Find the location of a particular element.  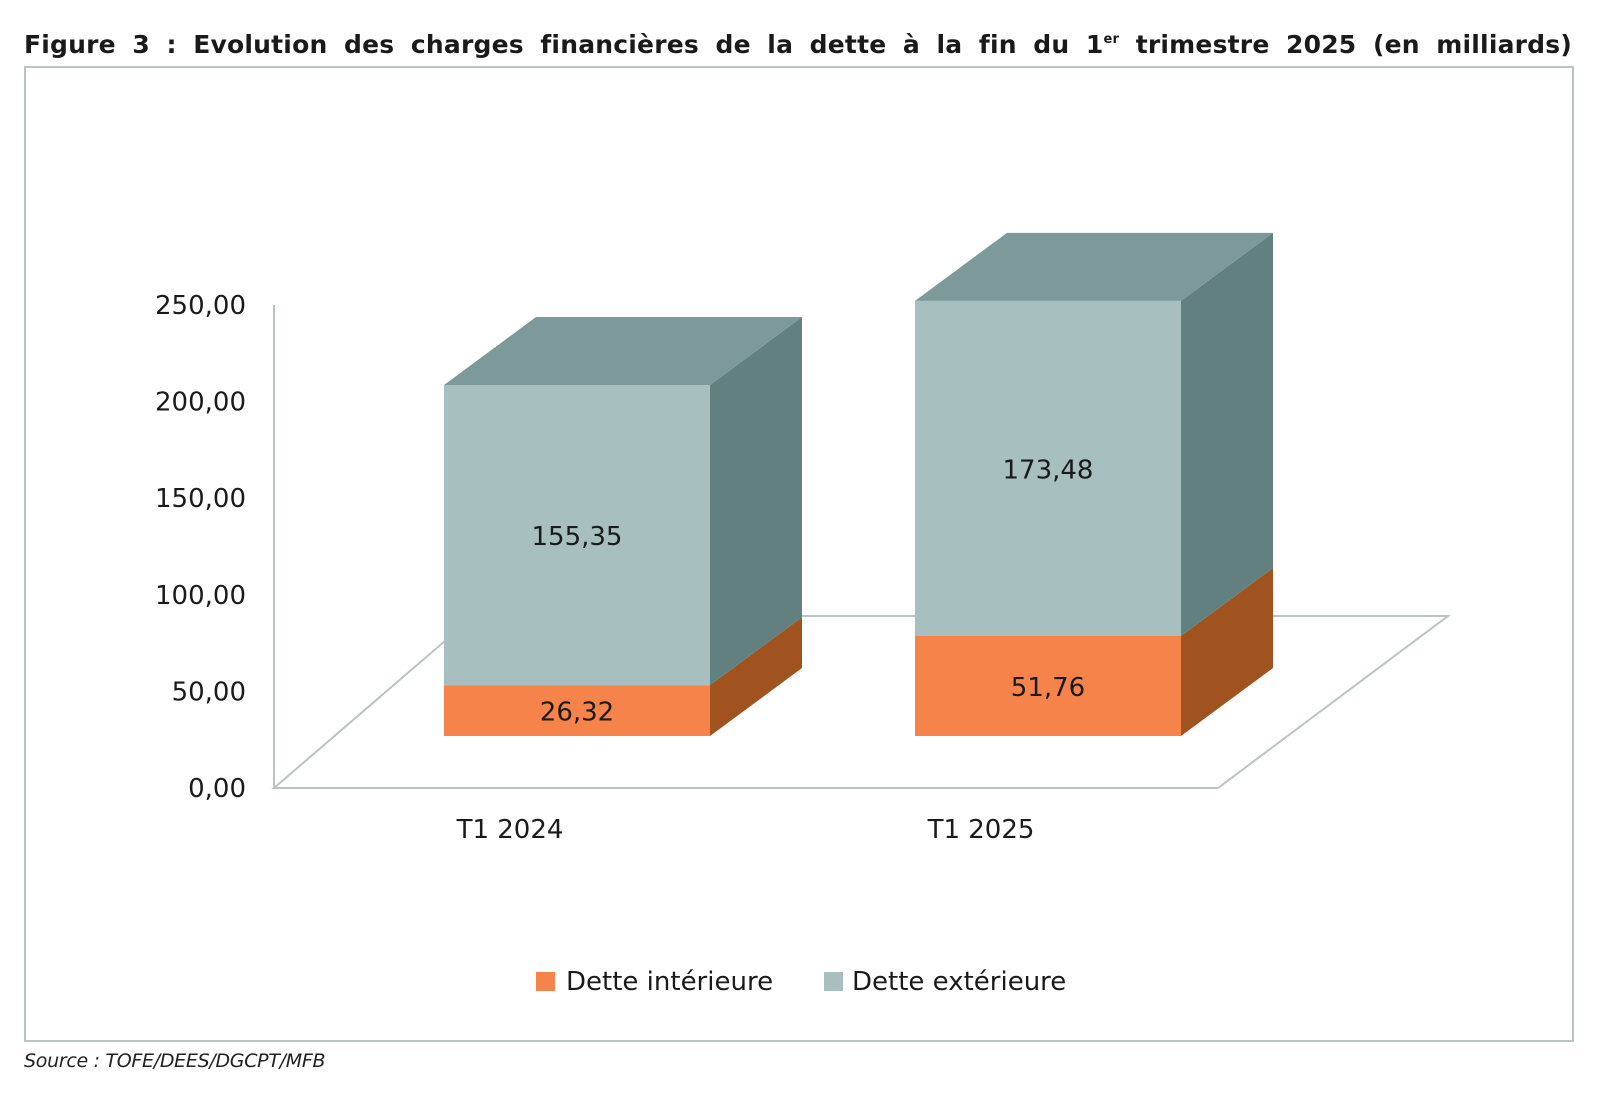

source-note: Source : TOFE/DEES/DGCPT/MFB is located at coordinates (175, 1061).